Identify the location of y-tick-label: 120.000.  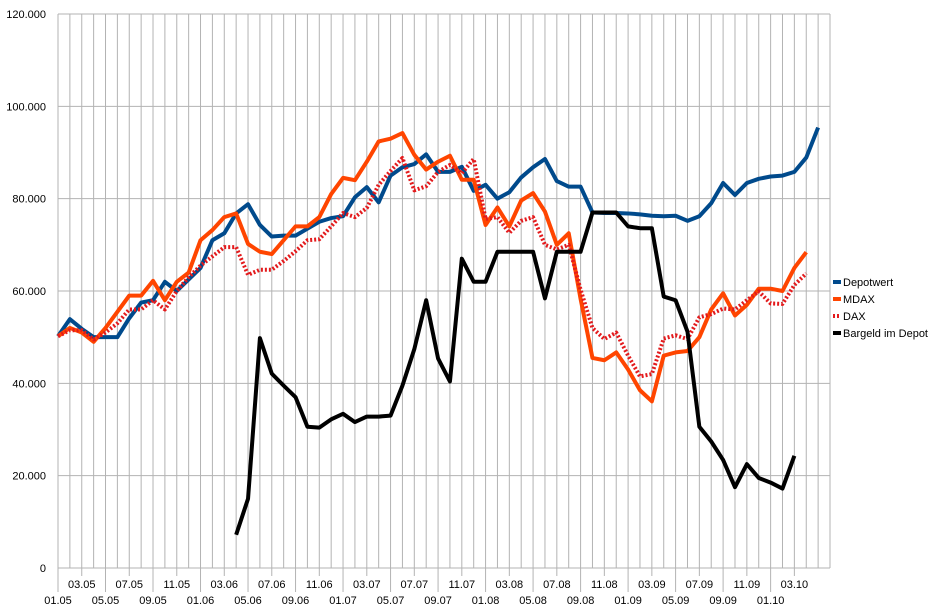
(26, 15).